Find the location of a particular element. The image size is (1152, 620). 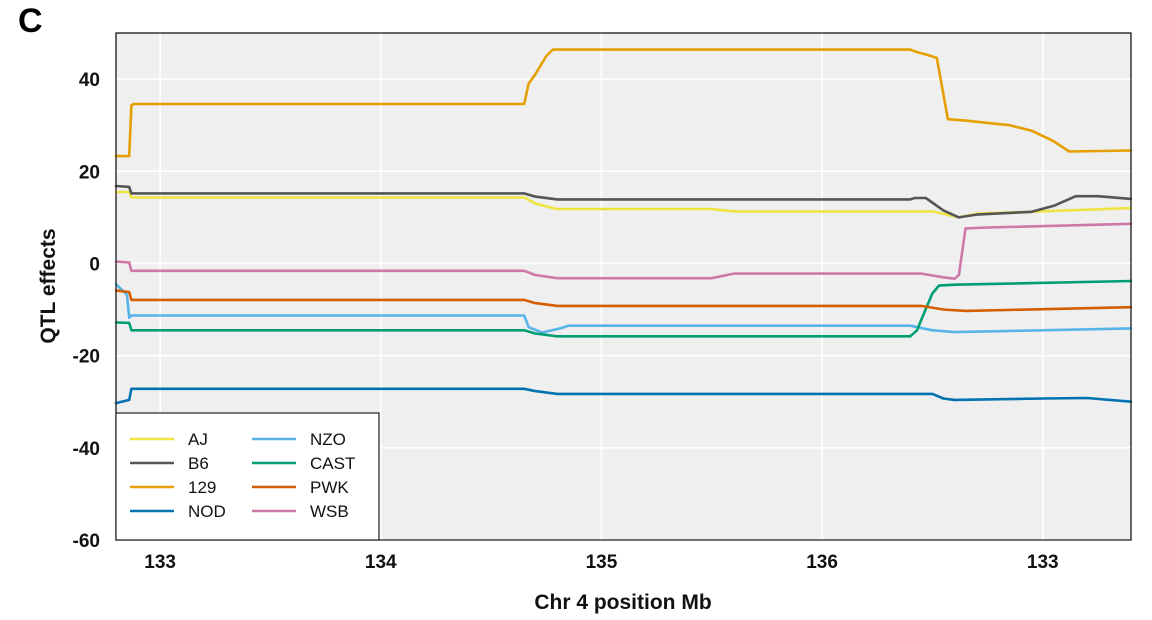

series-line-nod is located at coordinates (623, 396).